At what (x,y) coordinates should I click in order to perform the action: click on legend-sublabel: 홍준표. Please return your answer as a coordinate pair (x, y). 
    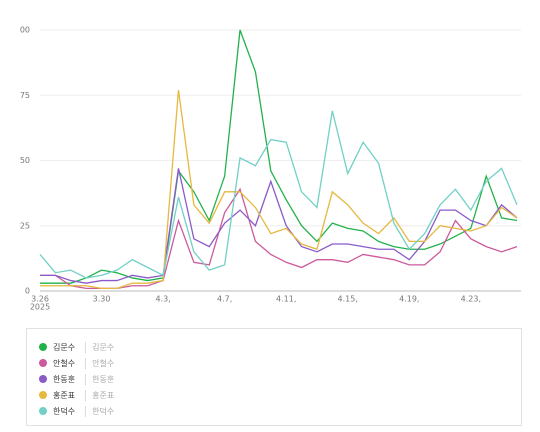
    Looking at the image, I should click on (99, 395).